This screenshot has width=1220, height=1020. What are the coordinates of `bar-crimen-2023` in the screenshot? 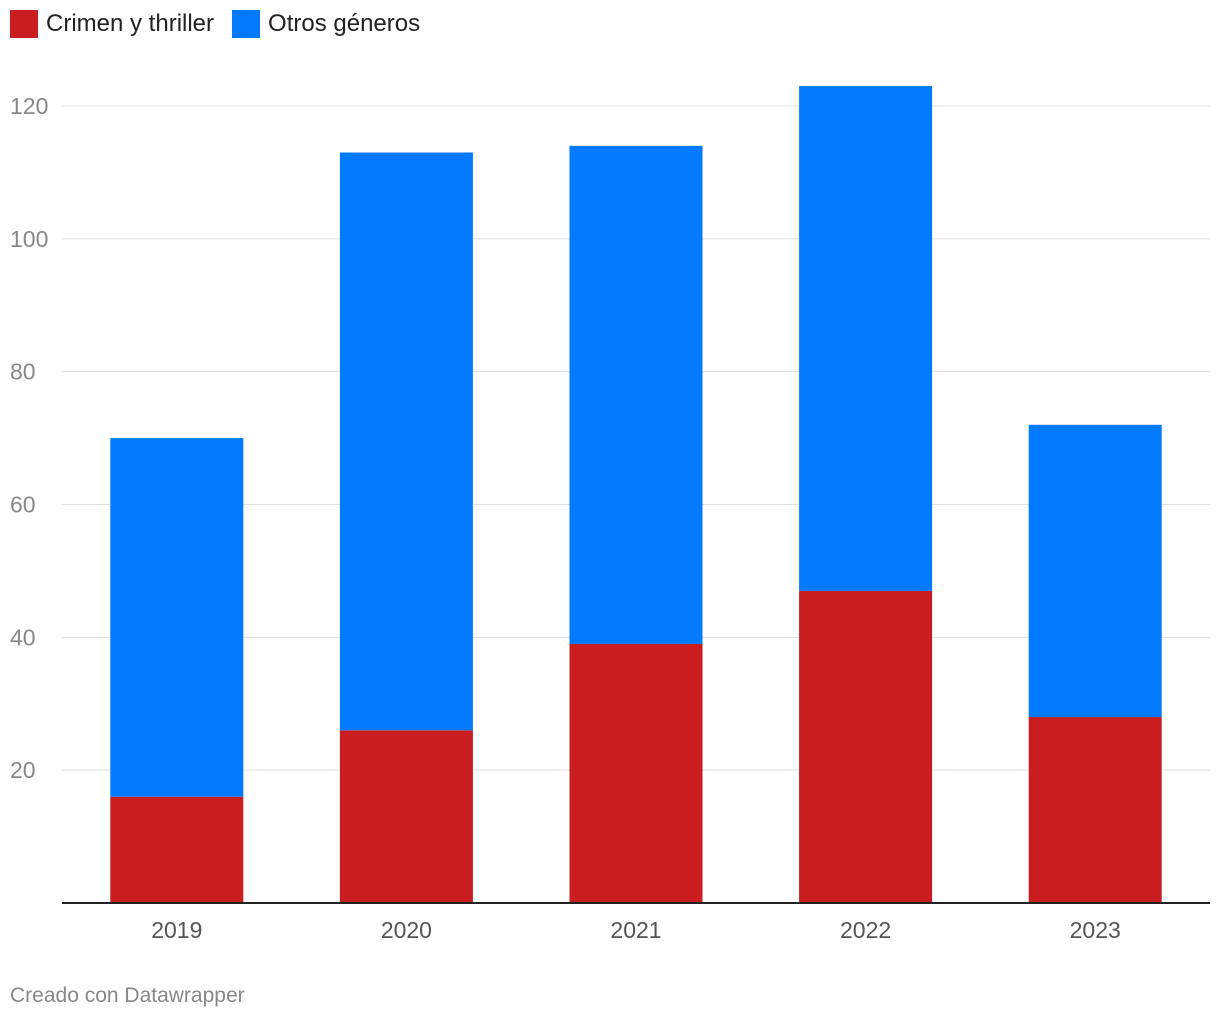 It's located at (1095, 810).